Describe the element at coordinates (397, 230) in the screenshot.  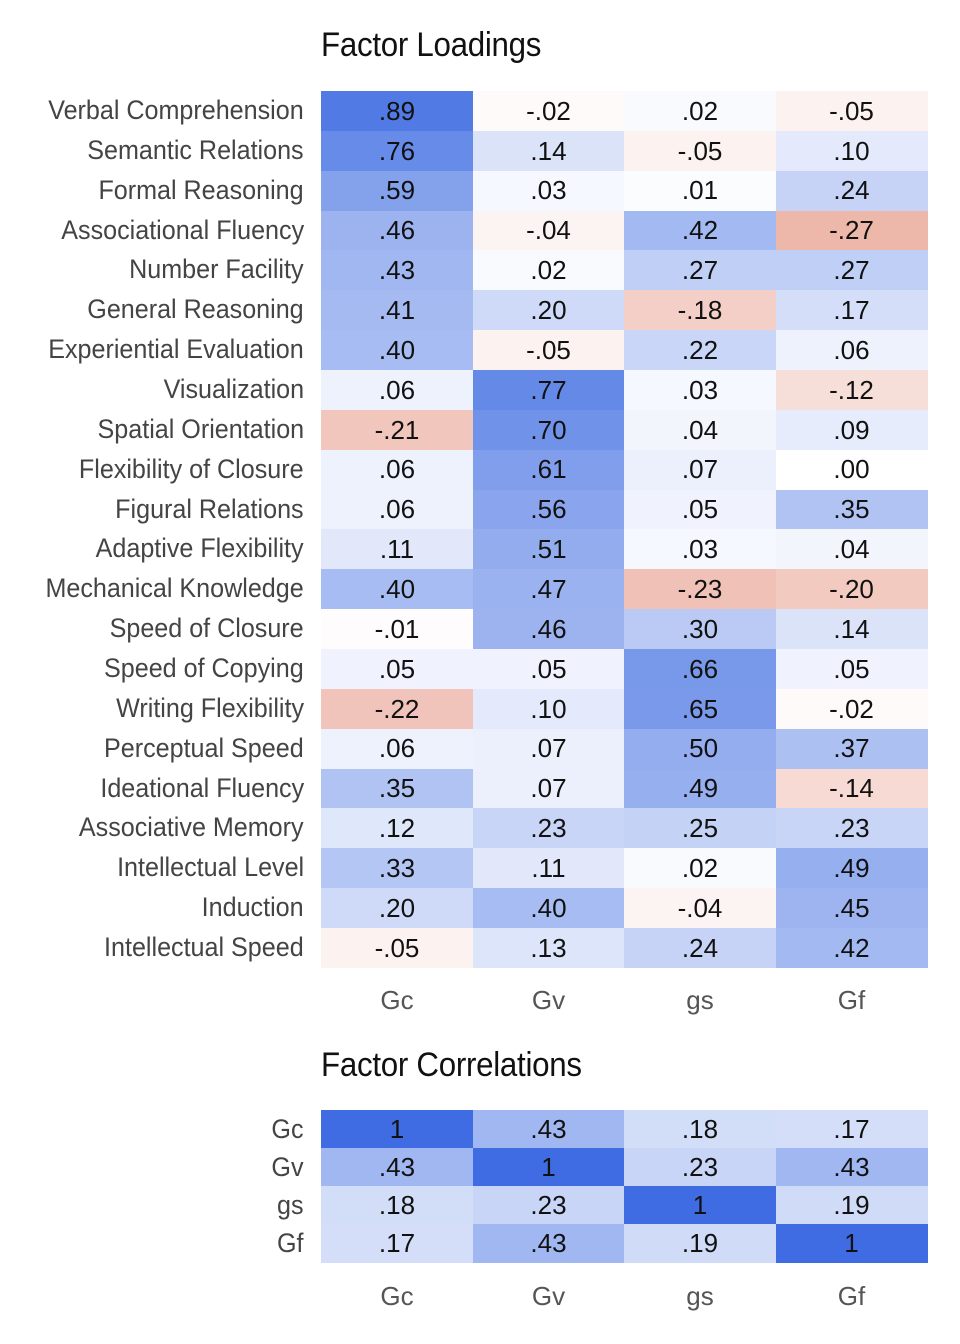
I see `heatmap-cell: .46` at that location.